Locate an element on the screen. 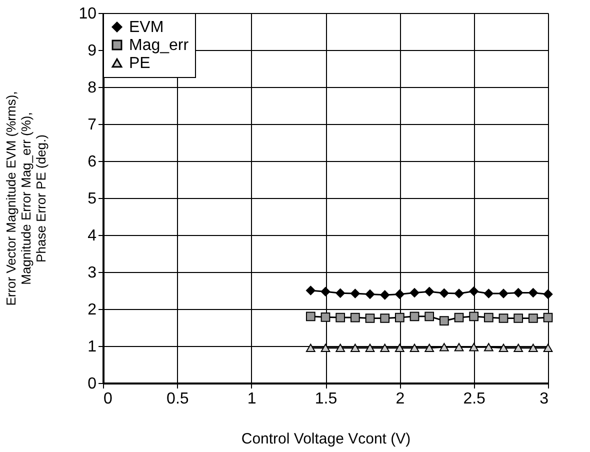 This screenshot has height=452, width=590. x-tick-label: 0.5 is located at coordinates (177, 399).